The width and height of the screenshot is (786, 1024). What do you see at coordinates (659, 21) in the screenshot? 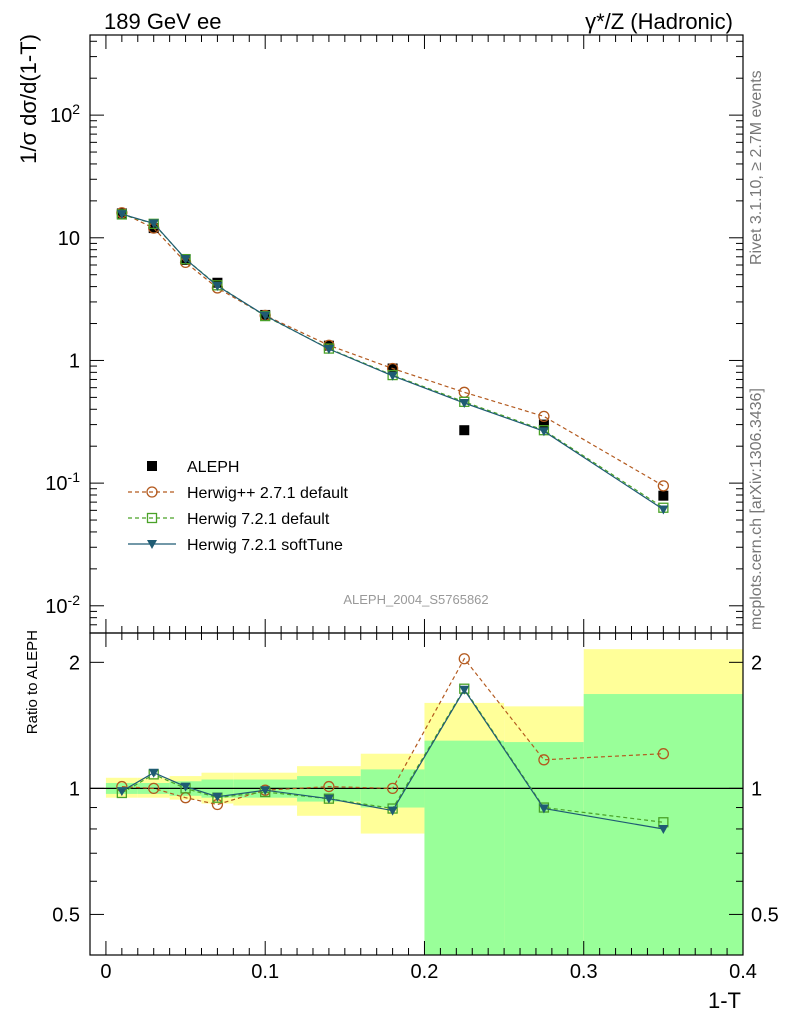
I see `header-right-title: γ*/Z (Hadronic)` at bounding box center [659, 21].